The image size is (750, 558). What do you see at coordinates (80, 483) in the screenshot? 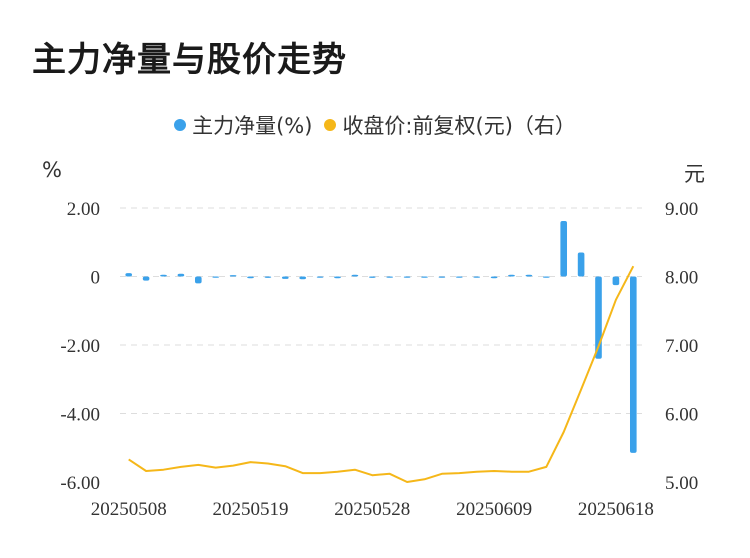
I see `left-axis-tick-label: -6.00` at bounding box center [80, 483].